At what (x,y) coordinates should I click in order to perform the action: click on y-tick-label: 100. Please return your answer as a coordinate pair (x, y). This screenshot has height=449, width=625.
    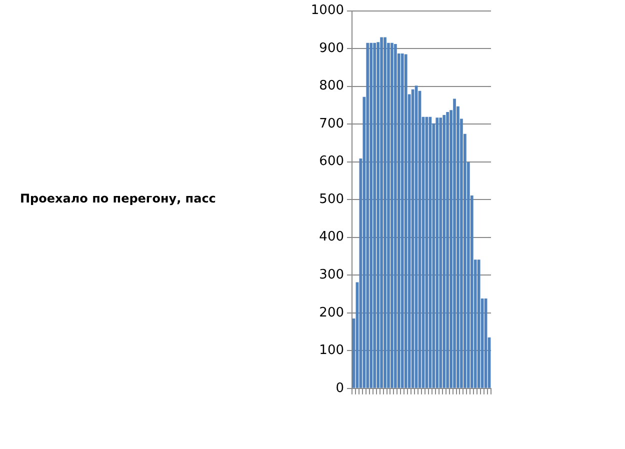
    Looking at the image, I should click on (331, 350).